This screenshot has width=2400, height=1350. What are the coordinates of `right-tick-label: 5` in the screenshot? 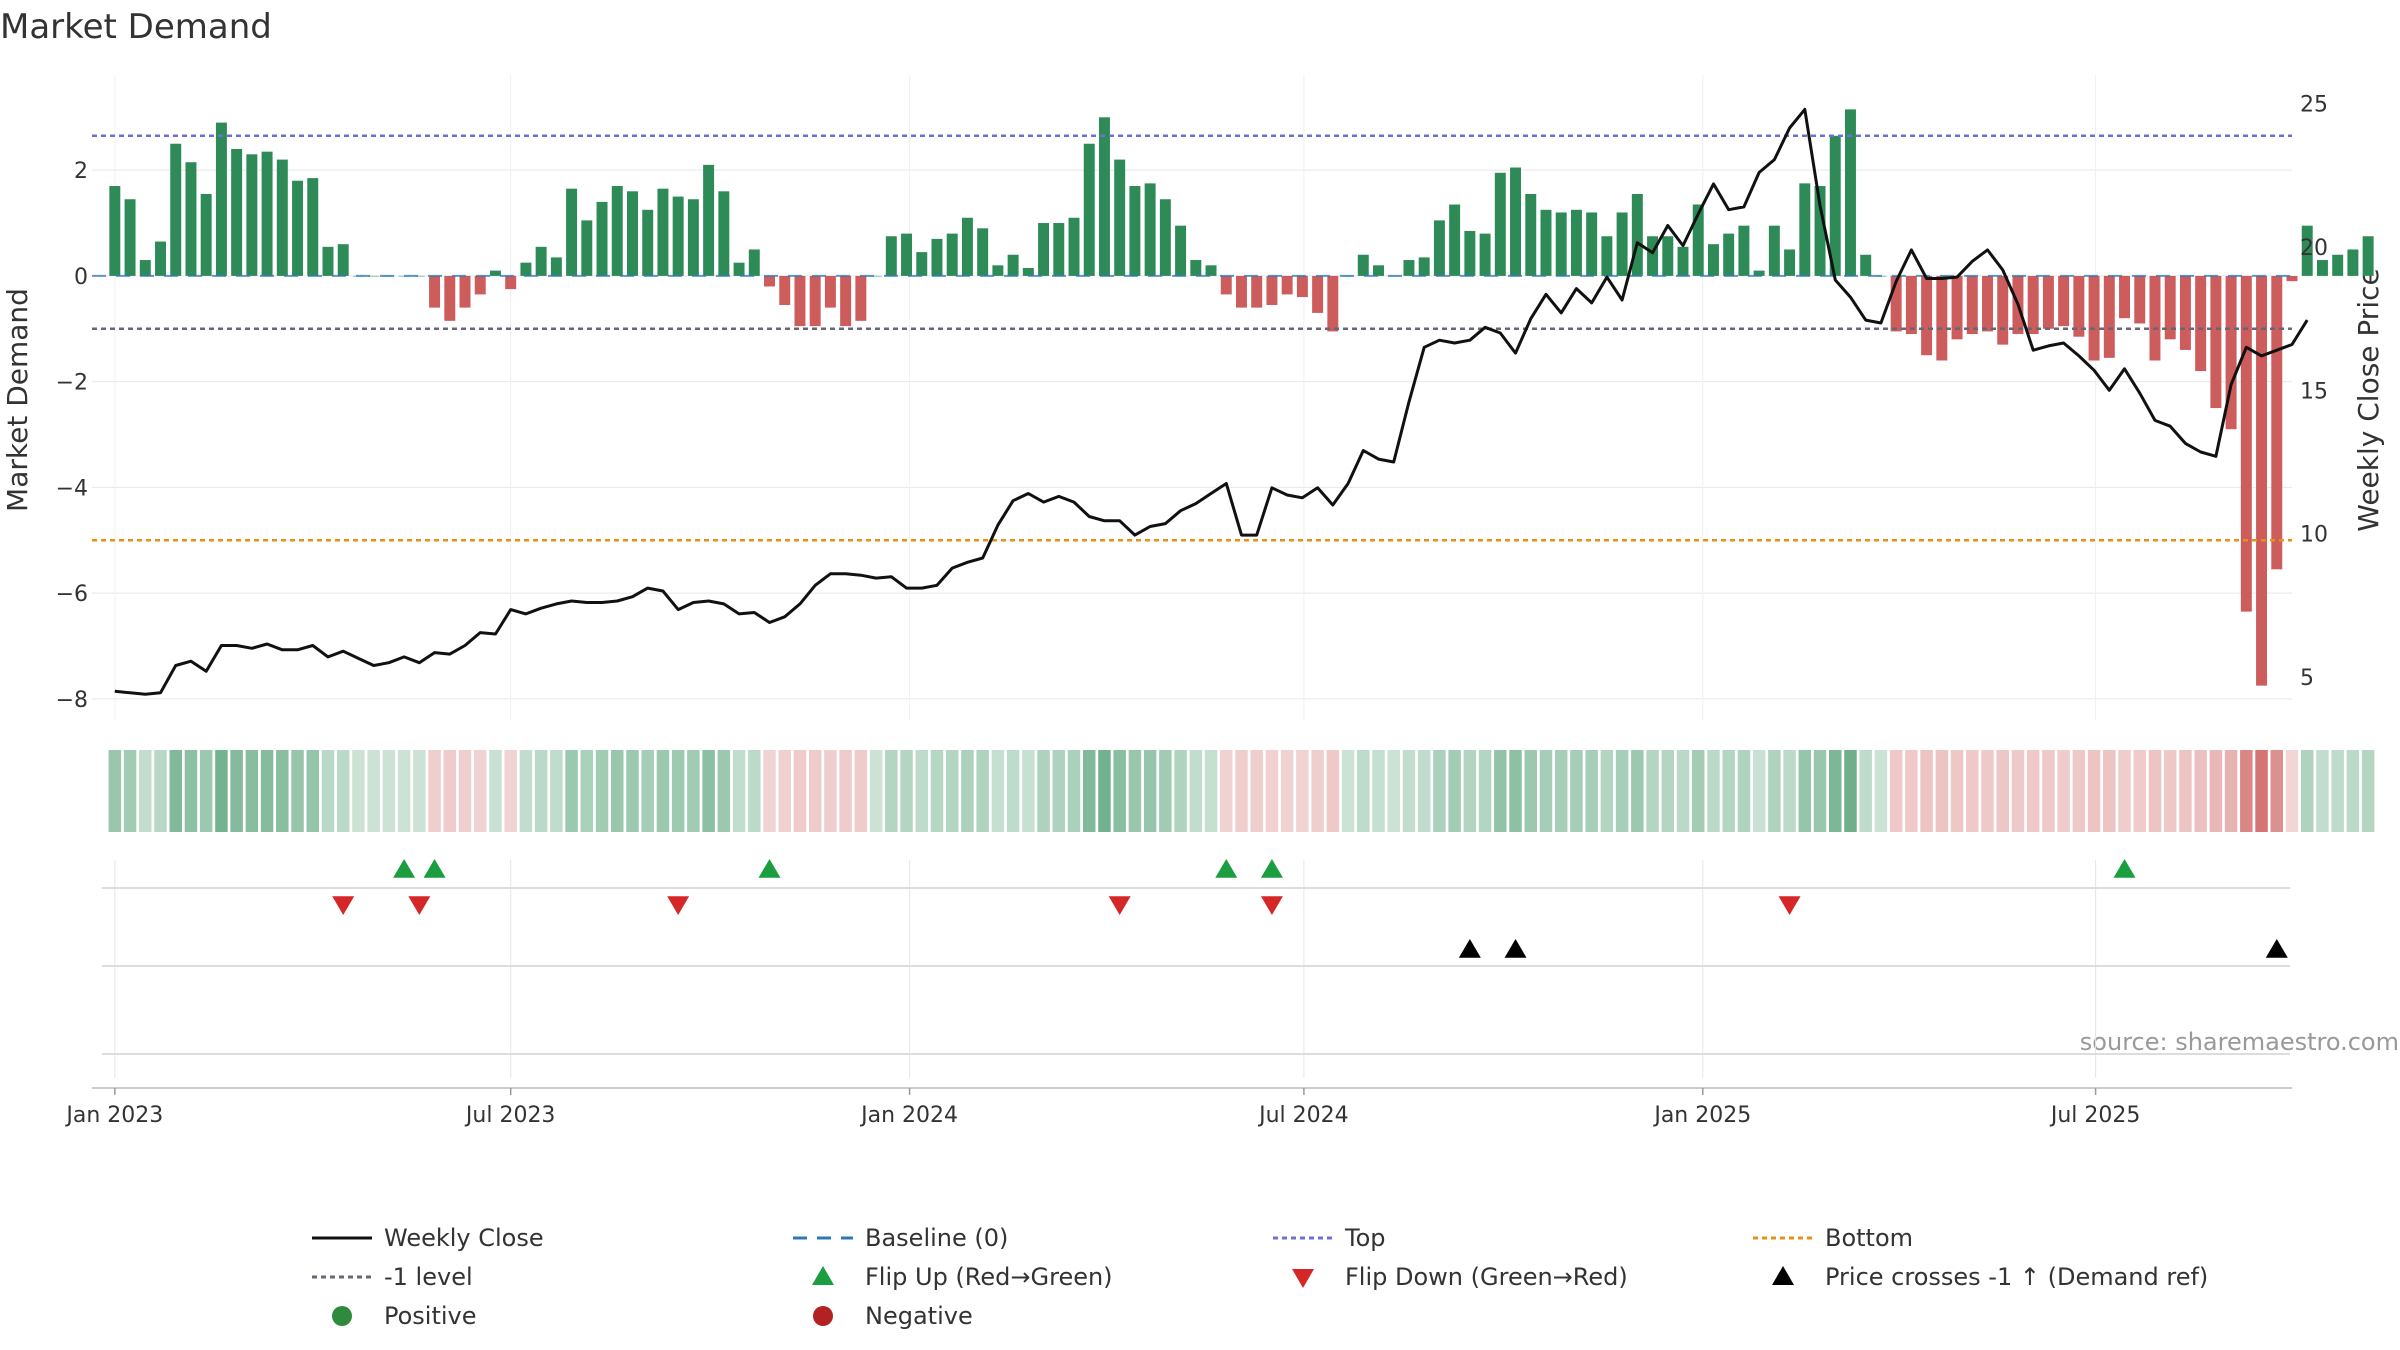 It's located at (2307, 678).